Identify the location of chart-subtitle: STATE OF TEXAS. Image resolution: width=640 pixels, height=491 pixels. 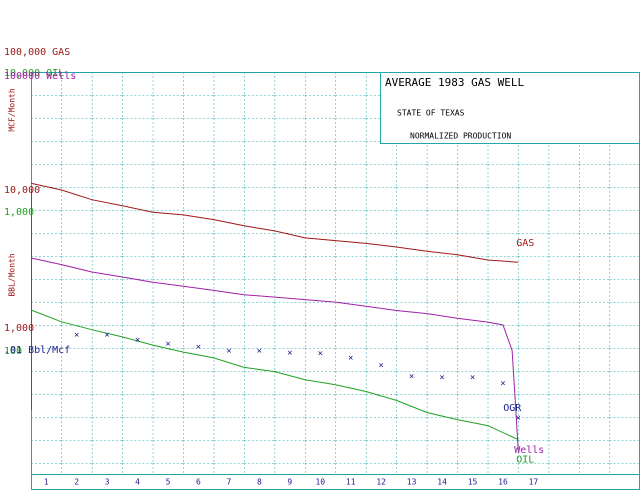
(431, 113).